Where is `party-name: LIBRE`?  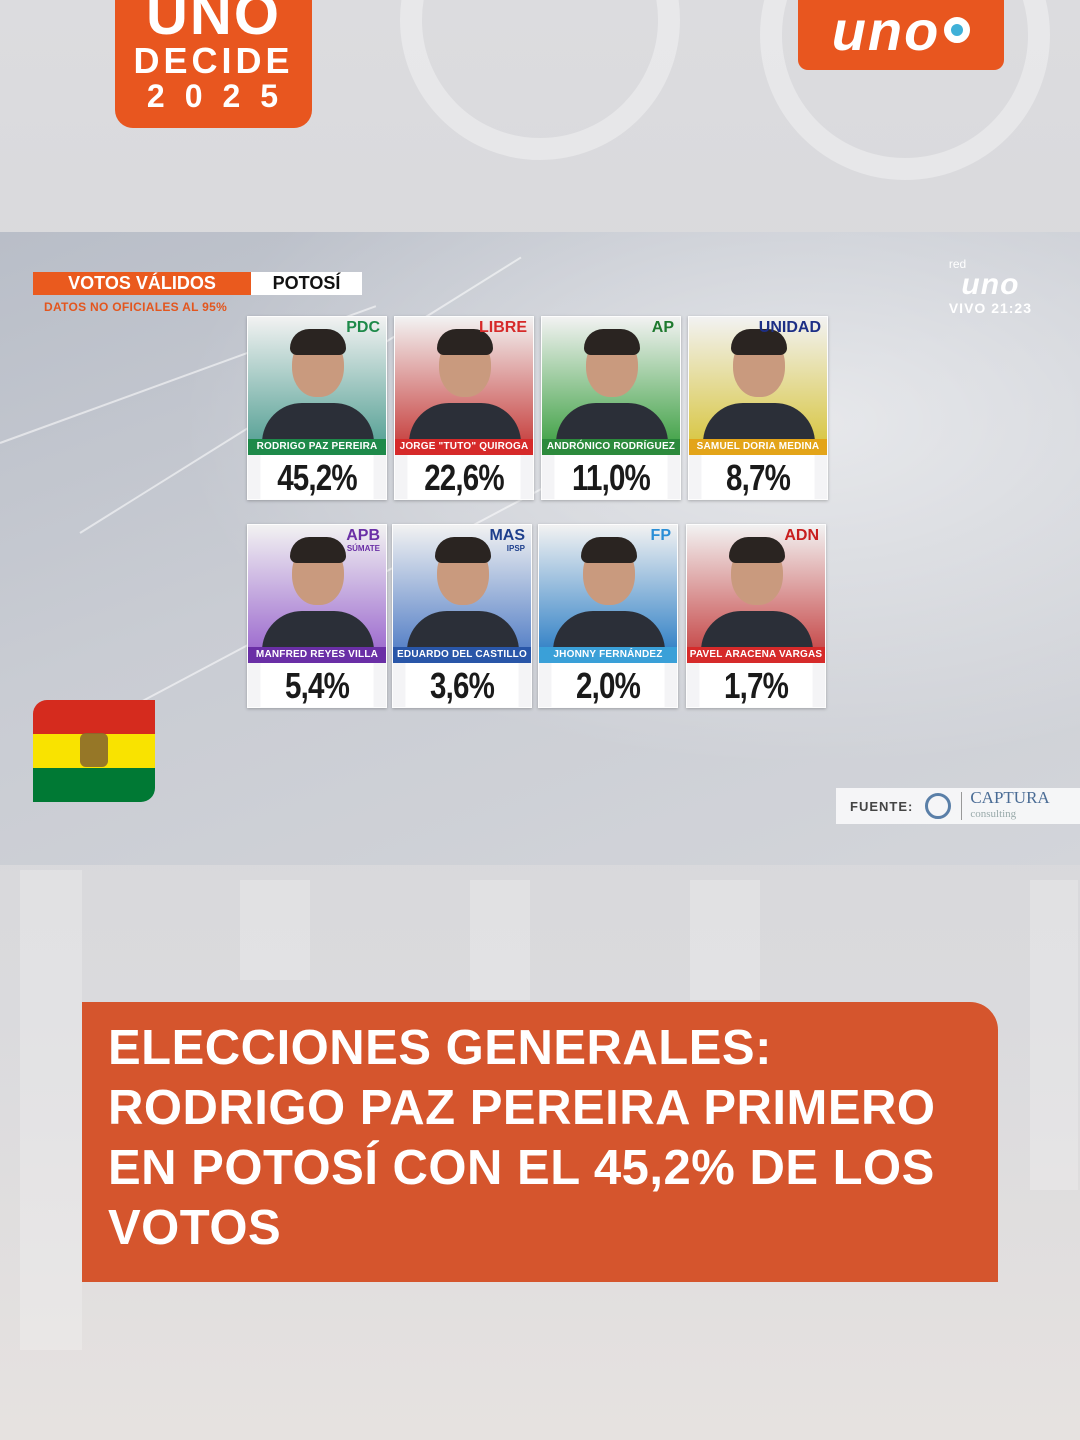
party-name: LIBRE is located at coordinates (503, 327).